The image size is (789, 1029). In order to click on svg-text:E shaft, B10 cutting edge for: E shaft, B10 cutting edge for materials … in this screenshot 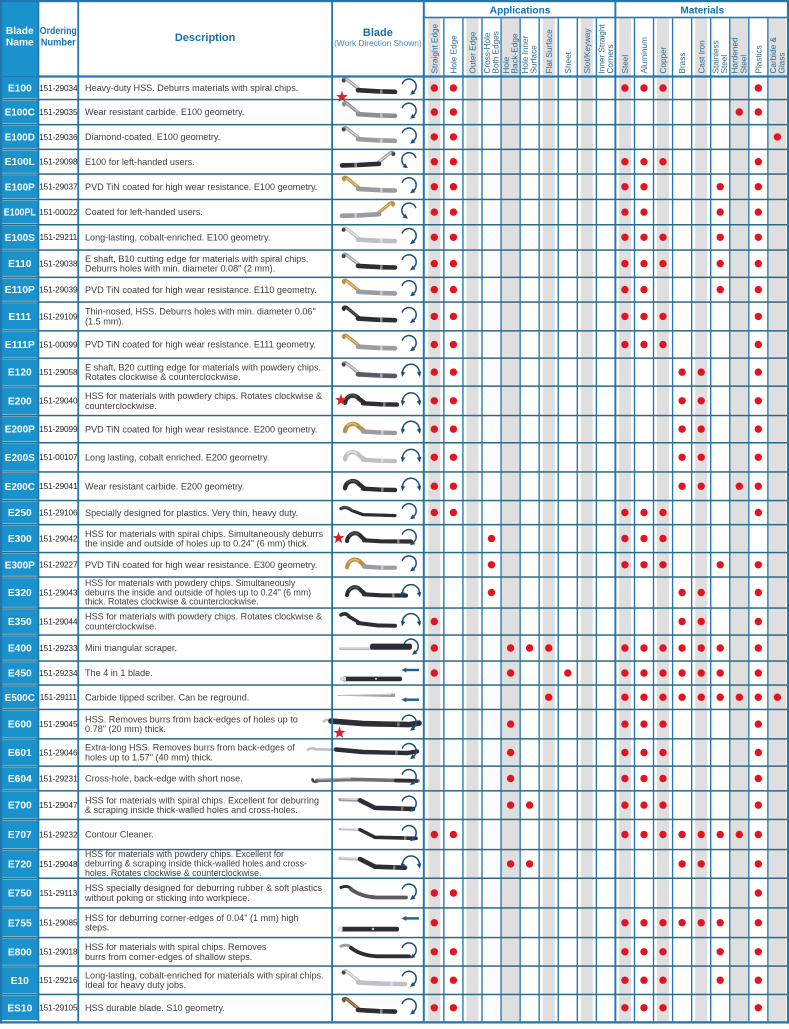, I will do `click(196, 259)`.